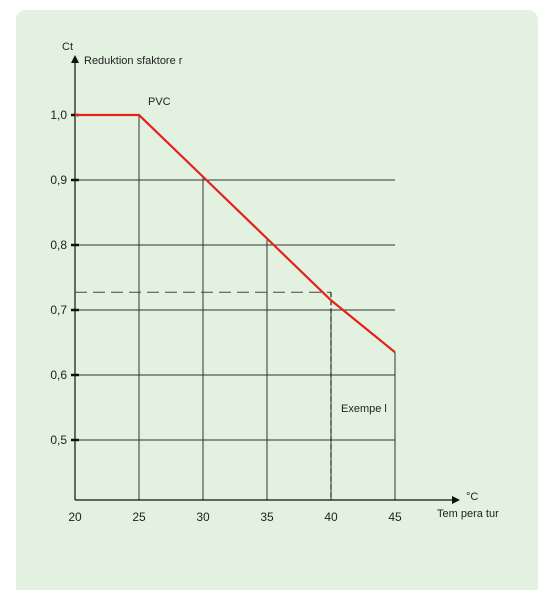 This screenshot has height=590, width=539. What do you see at coordinates (468, 514) in the screenshot?
I see `x-axis-label: Tem pera tur` at bounding box center [468, 514].